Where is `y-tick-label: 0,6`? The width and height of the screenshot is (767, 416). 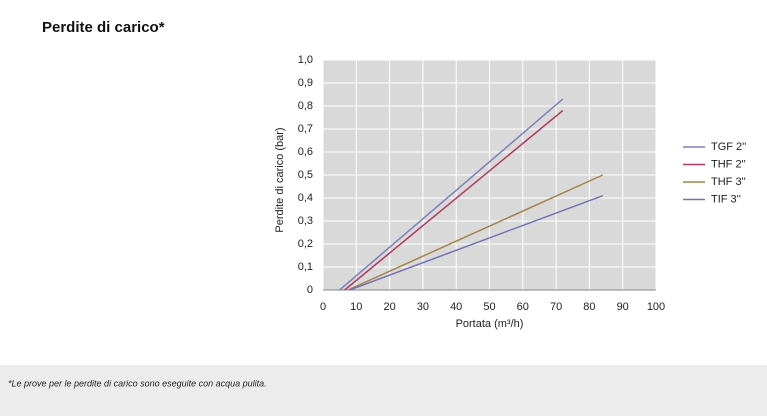
y-tick-label: 0,6 is located at coordinates (305, 152).